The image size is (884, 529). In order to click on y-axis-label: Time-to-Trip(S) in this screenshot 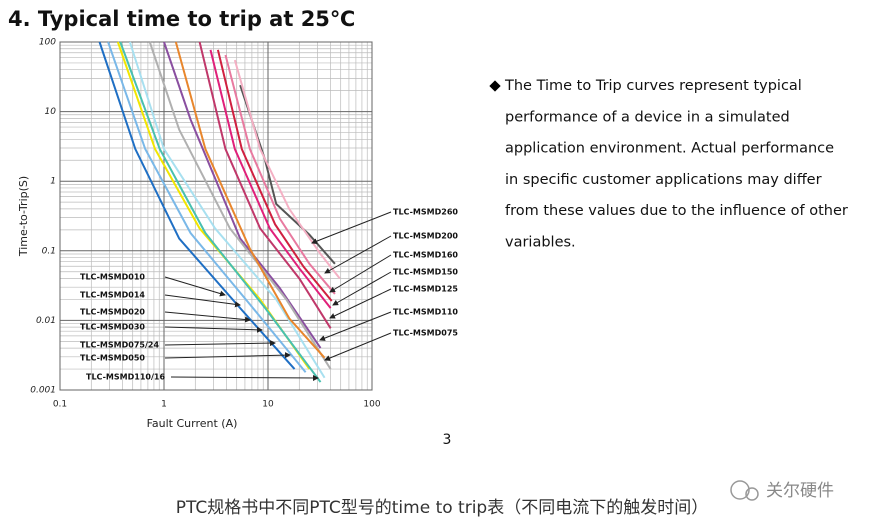, I will do `click(23, 216)`.